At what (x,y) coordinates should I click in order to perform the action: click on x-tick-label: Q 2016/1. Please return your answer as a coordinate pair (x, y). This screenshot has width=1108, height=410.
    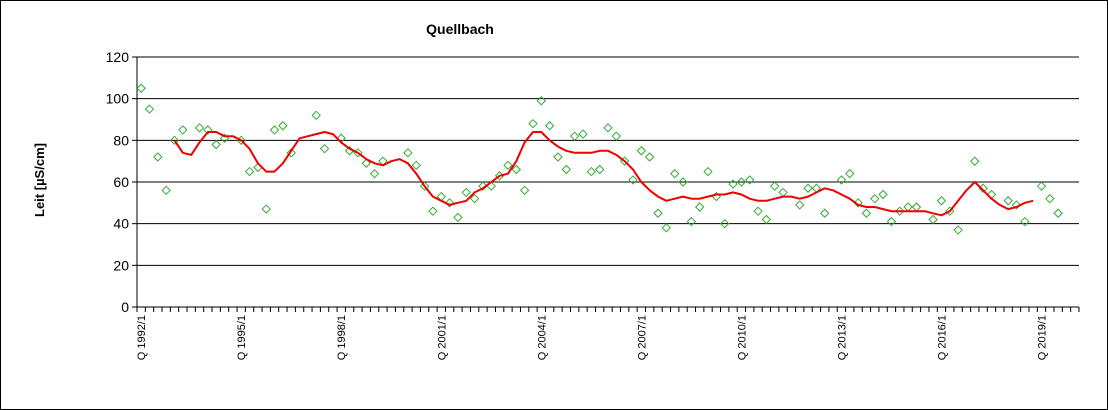
    Looking at the image, I should click on (942, 337).